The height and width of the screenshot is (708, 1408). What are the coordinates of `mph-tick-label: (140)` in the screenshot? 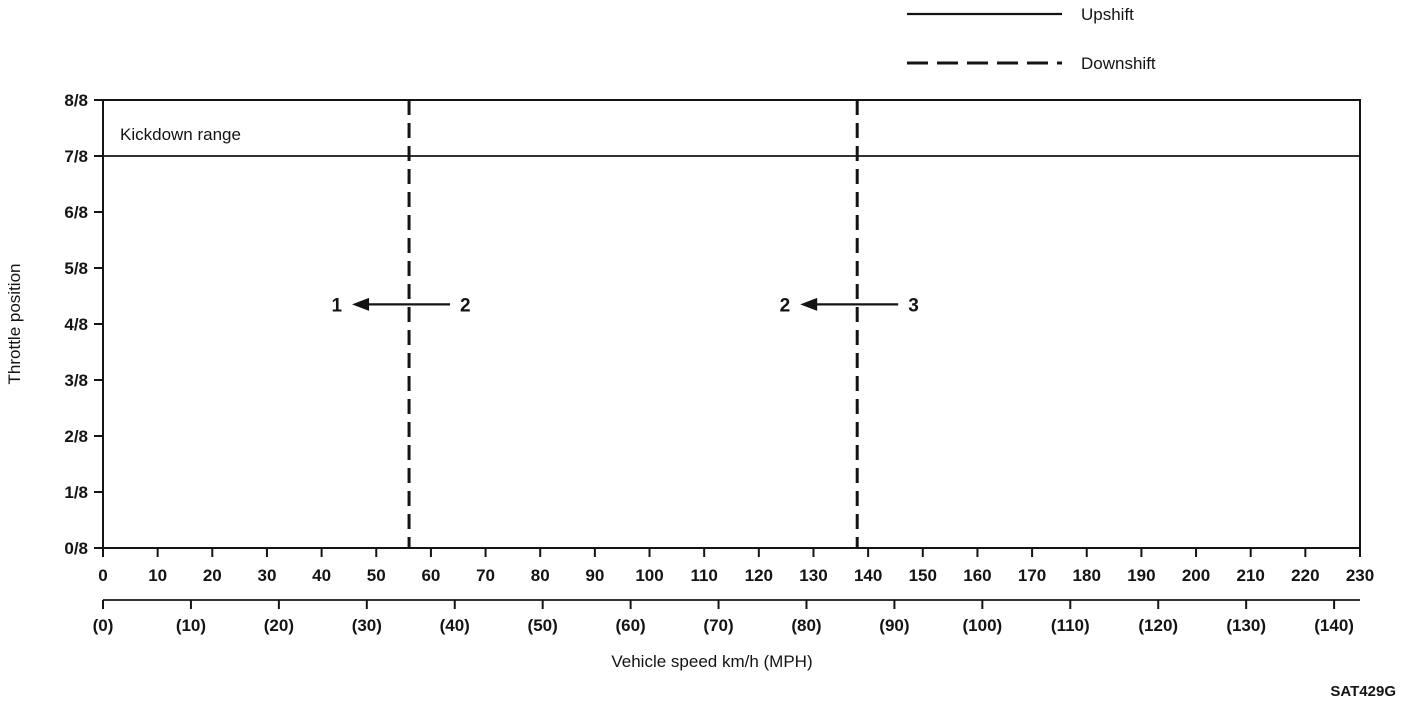 It's located at (1334, 625).